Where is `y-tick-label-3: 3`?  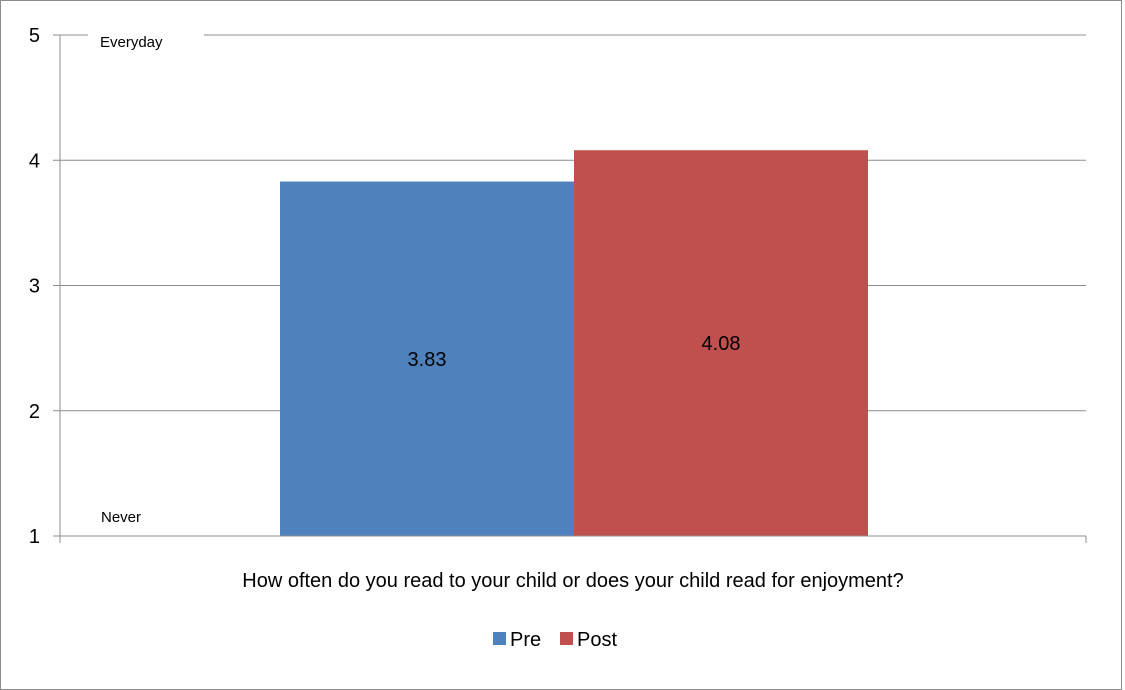 y-tick-label-3: 3 is located at coordinates (34, 287).